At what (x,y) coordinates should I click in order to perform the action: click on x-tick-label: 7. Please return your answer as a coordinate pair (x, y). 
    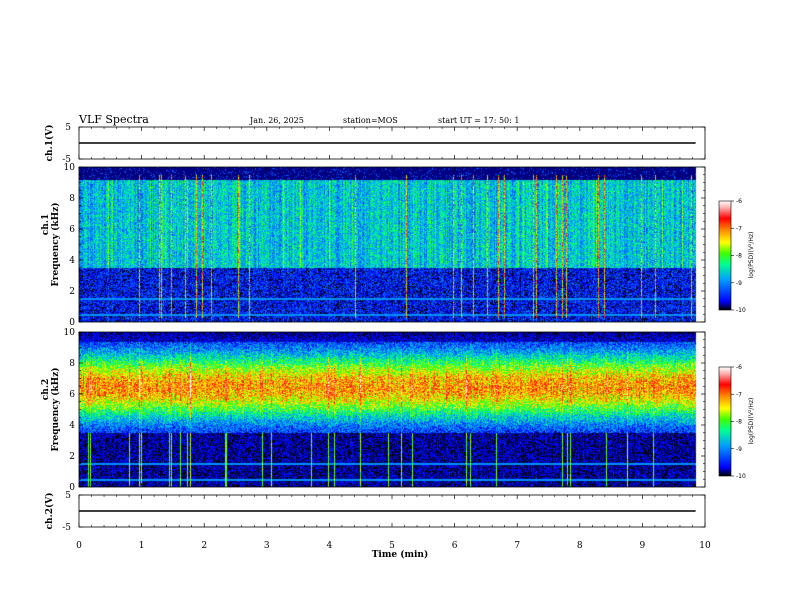
    Looking at the image, I should click on (517, 546).